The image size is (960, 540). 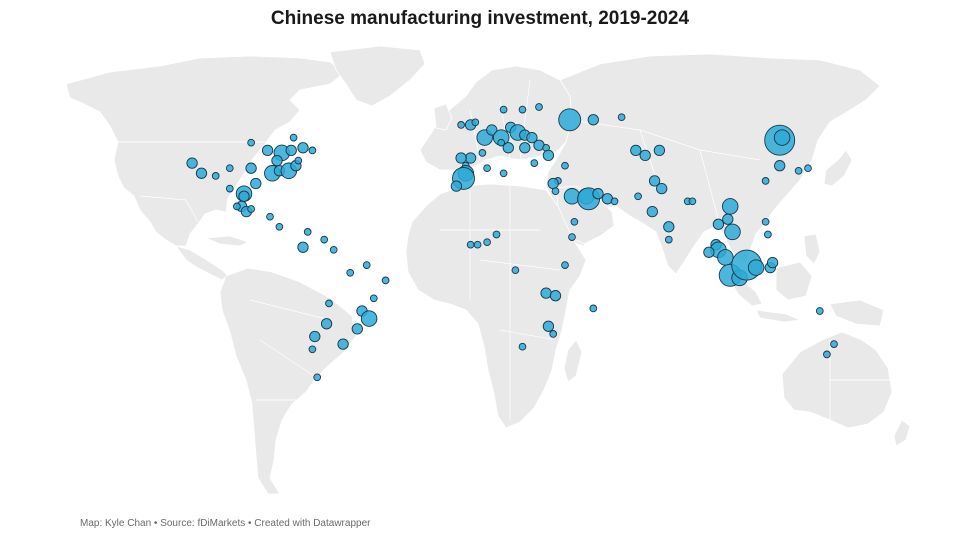 I want to click on landmass-africa, so click(x=496, y=306).